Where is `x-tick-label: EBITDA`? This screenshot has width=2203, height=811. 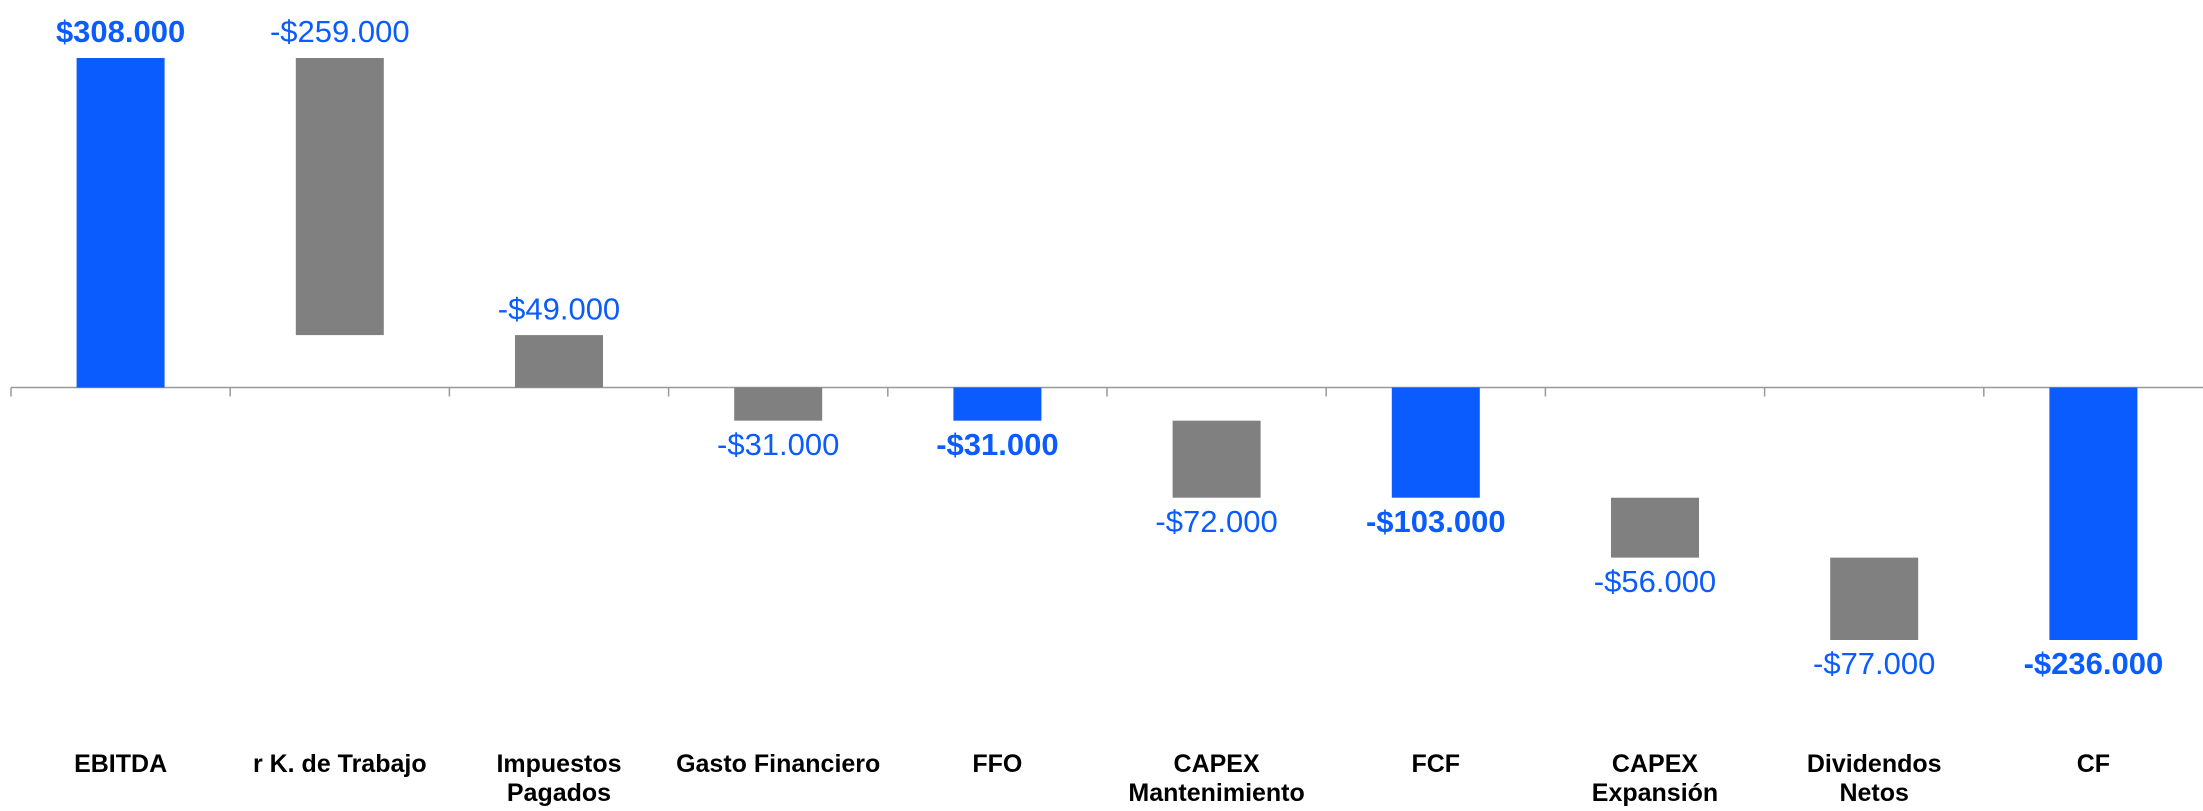
x-tick-label: EBITDA is located at coordinates (121, 764).